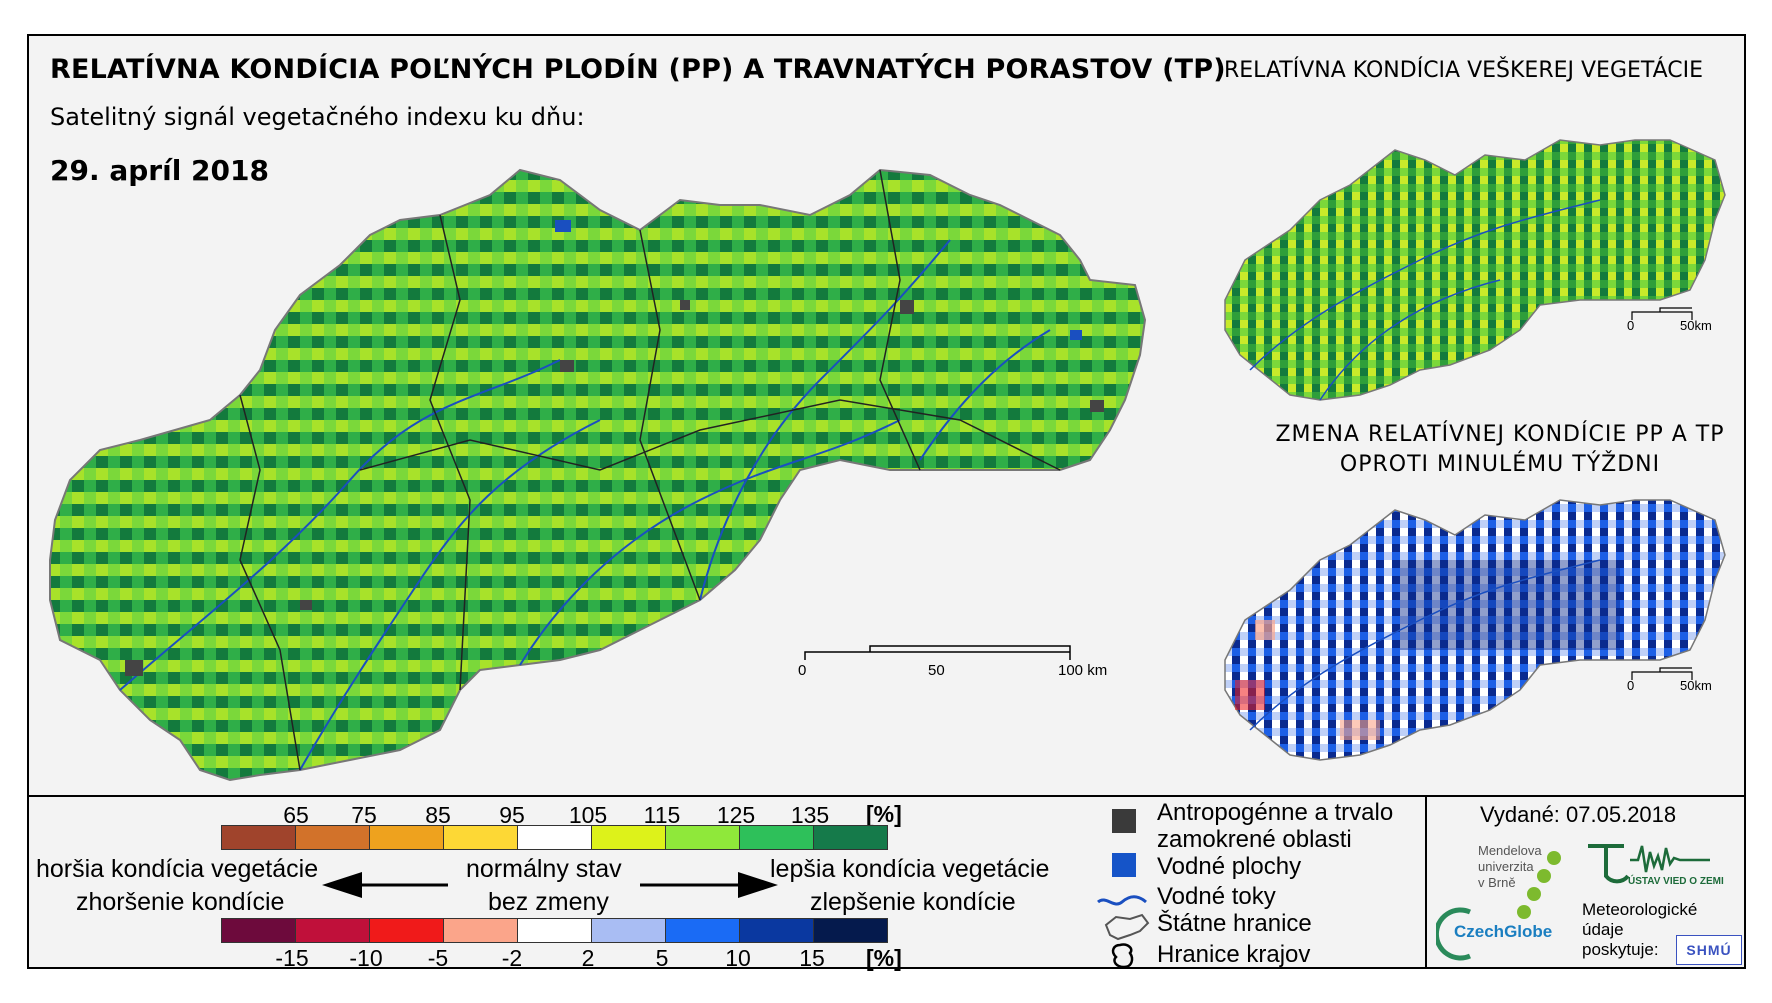 Image resolution: width=1772 pixels, height=1003 pixels. Describe the element at coordinates (1275, 812) in the screenshot. I see `anthropogenic-label-1: Antropogénne a trvalo` at that location.